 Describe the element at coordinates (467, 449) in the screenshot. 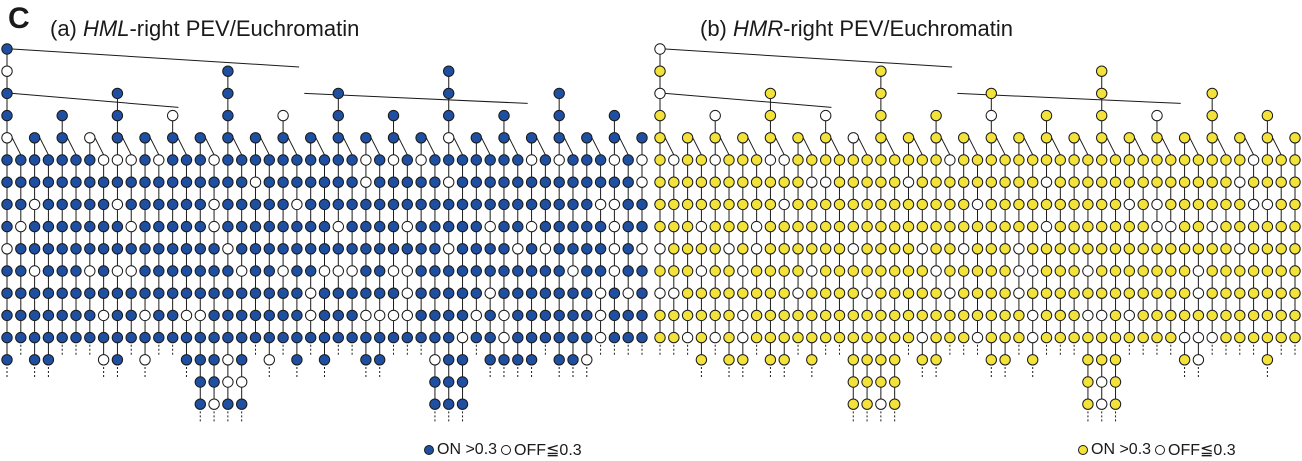

I see `legend-on-label: ON >0.3` at that location.